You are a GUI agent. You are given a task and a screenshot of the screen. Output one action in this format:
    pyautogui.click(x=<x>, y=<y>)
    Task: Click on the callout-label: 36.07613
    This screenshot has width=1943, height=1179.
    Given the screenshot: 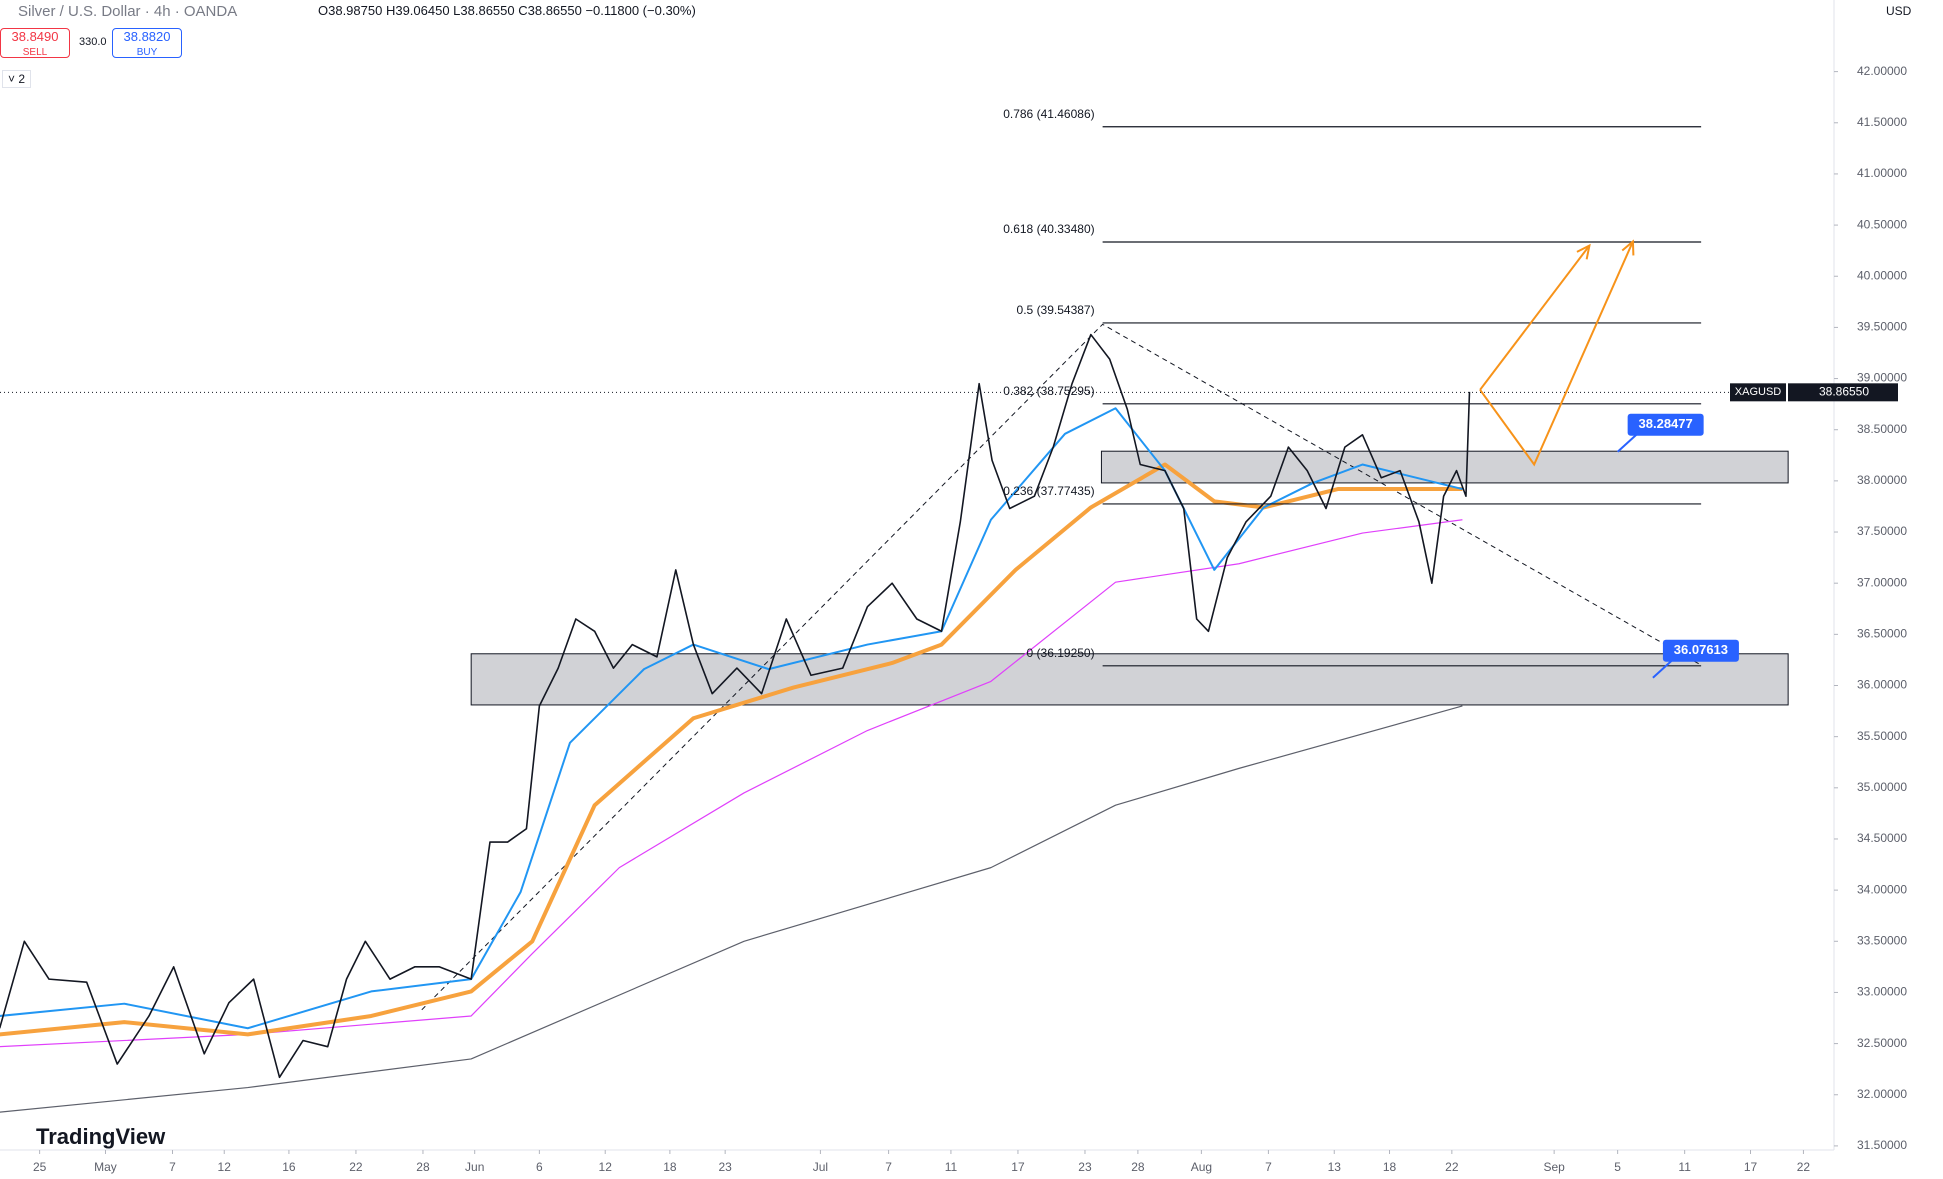 What is the action you would take?
    pyautogui.click(x=1701, y=649)
    